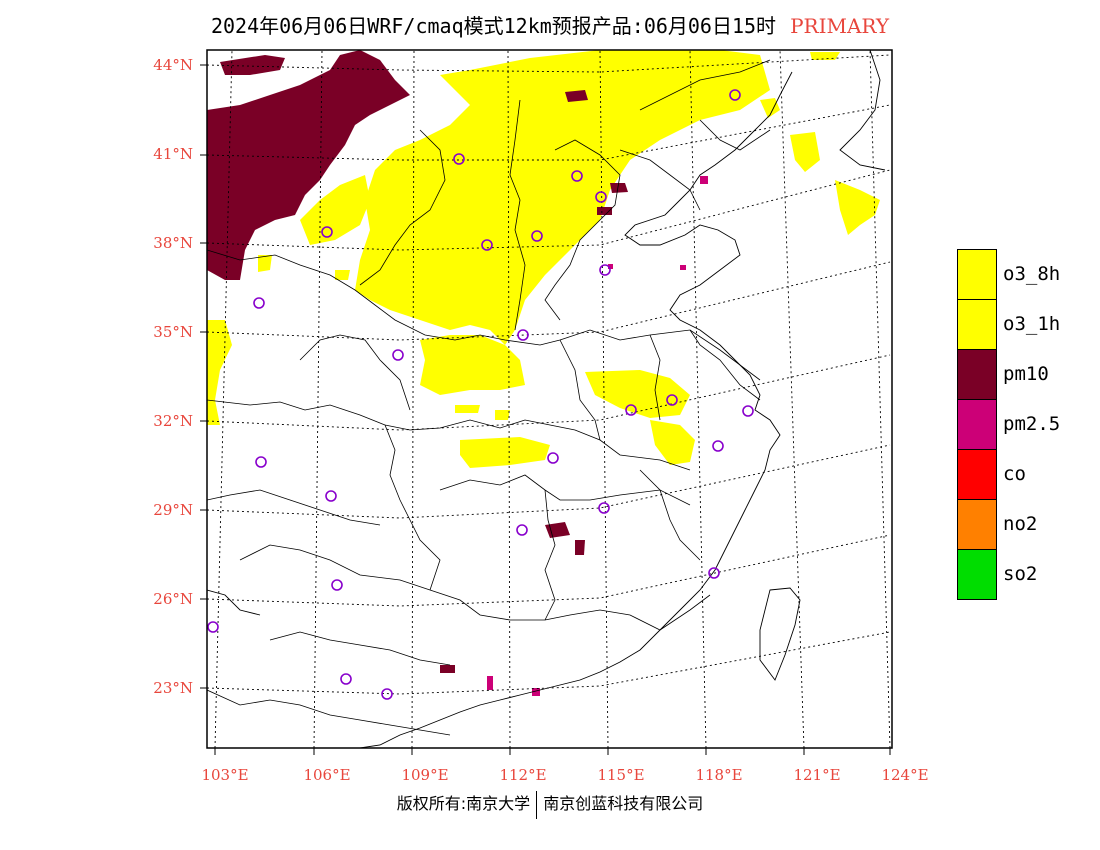 The image size is (1100, 850). What do you see at coordinates (977, 374) in the screenshot?
I see `legend-swatch-pm10` at bounding box center [977, 374].